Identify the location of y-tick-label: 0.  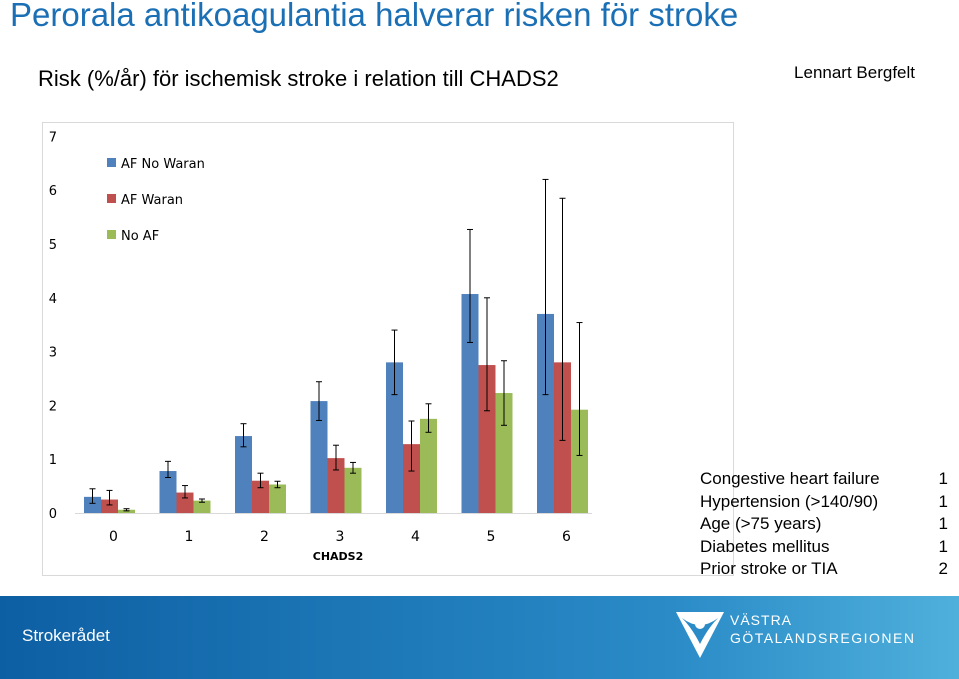
(53, 514).